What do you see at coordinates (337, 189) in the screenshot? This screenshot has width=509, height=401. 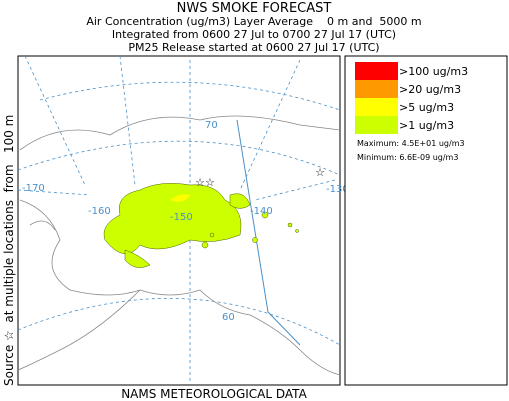 I see `map-label: -130` at bounding box center [337, 189].